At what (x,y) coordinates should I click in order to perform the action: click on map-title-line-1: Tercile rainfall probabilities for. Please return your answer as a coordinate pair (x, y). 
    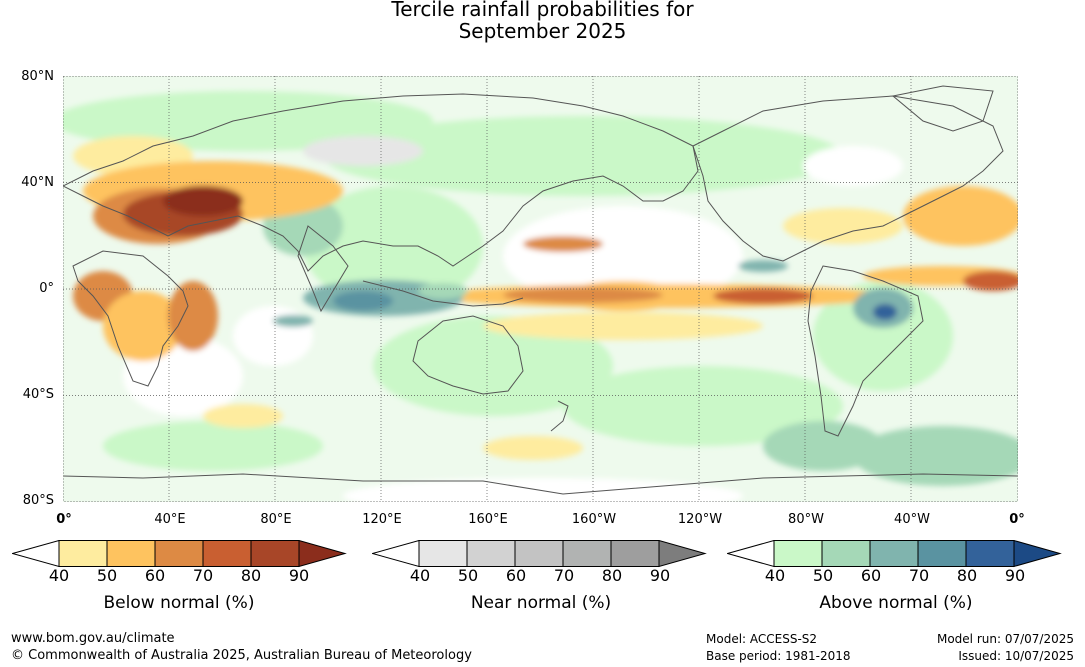
    Looking at the image, I should click on (542, 10).